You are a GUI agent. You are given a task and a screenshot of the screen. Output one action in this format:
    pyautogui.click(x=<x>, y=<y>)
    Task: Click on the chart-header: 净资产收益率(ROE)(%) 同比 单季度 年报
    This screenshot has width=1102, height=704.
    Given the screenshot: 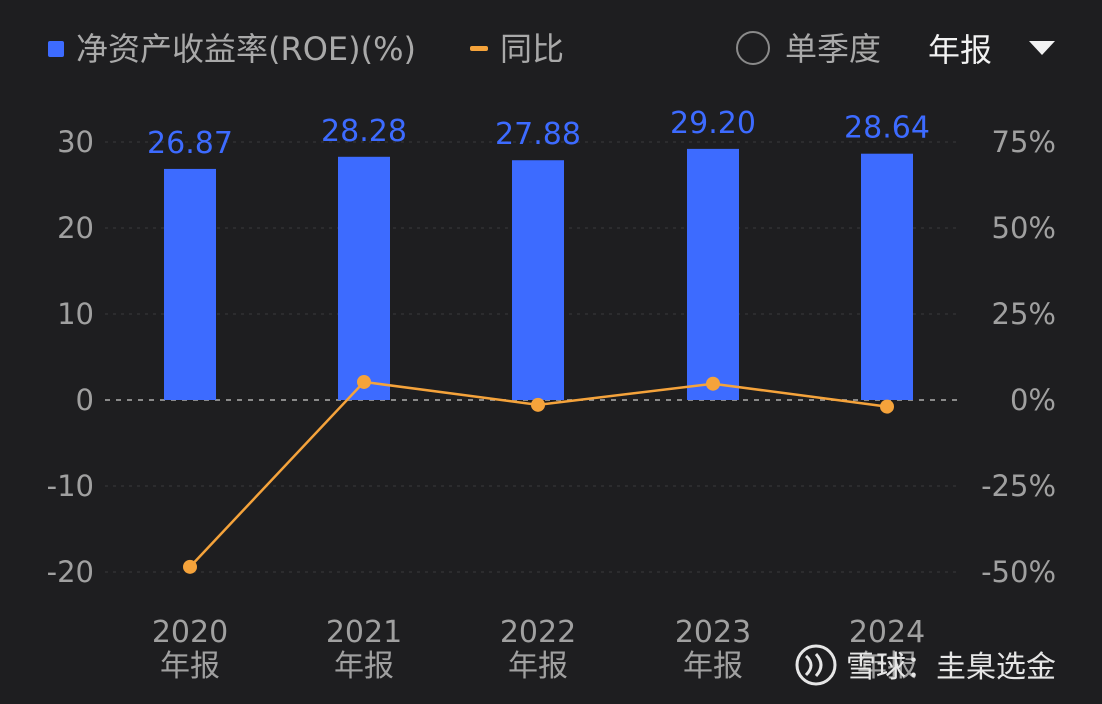 What is the action you would take?
    pyautogui.click(x=551, y=49)
    